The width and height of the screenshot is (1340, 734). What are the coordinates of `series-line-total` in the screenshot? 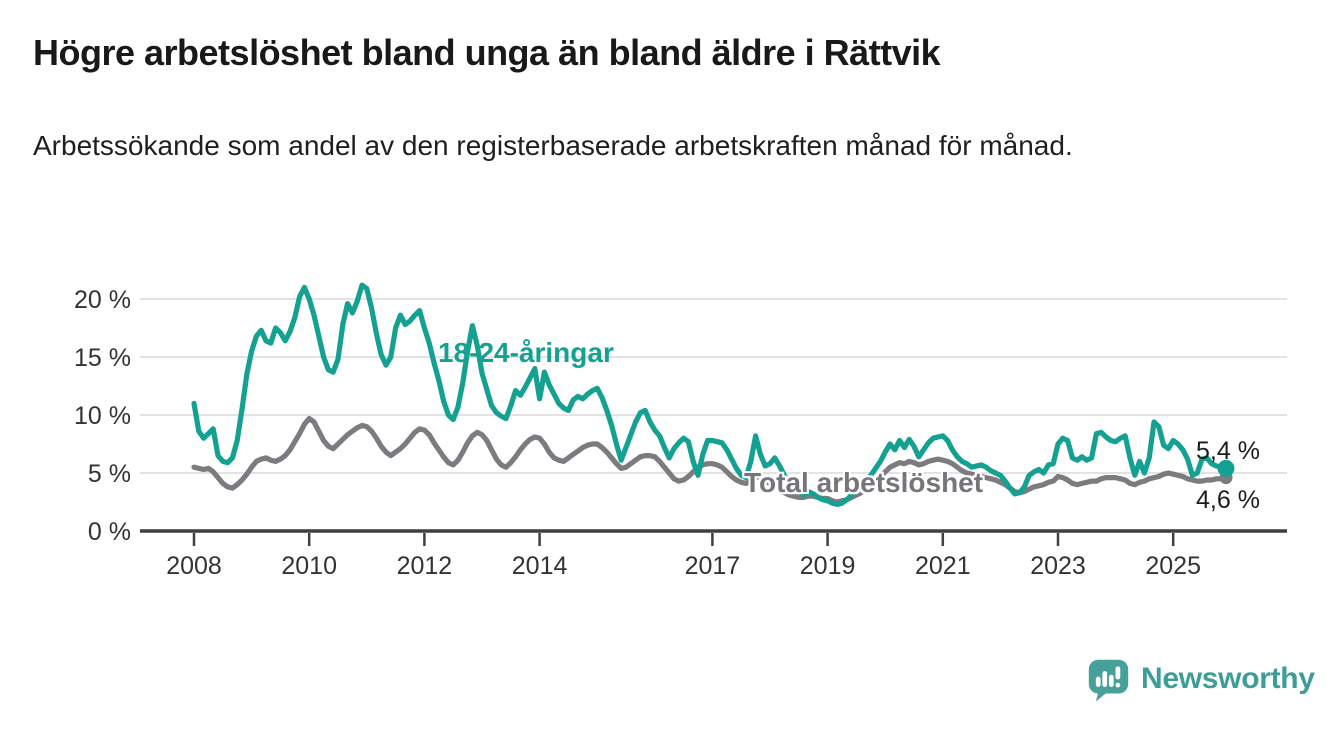 It's located at (710, 460).